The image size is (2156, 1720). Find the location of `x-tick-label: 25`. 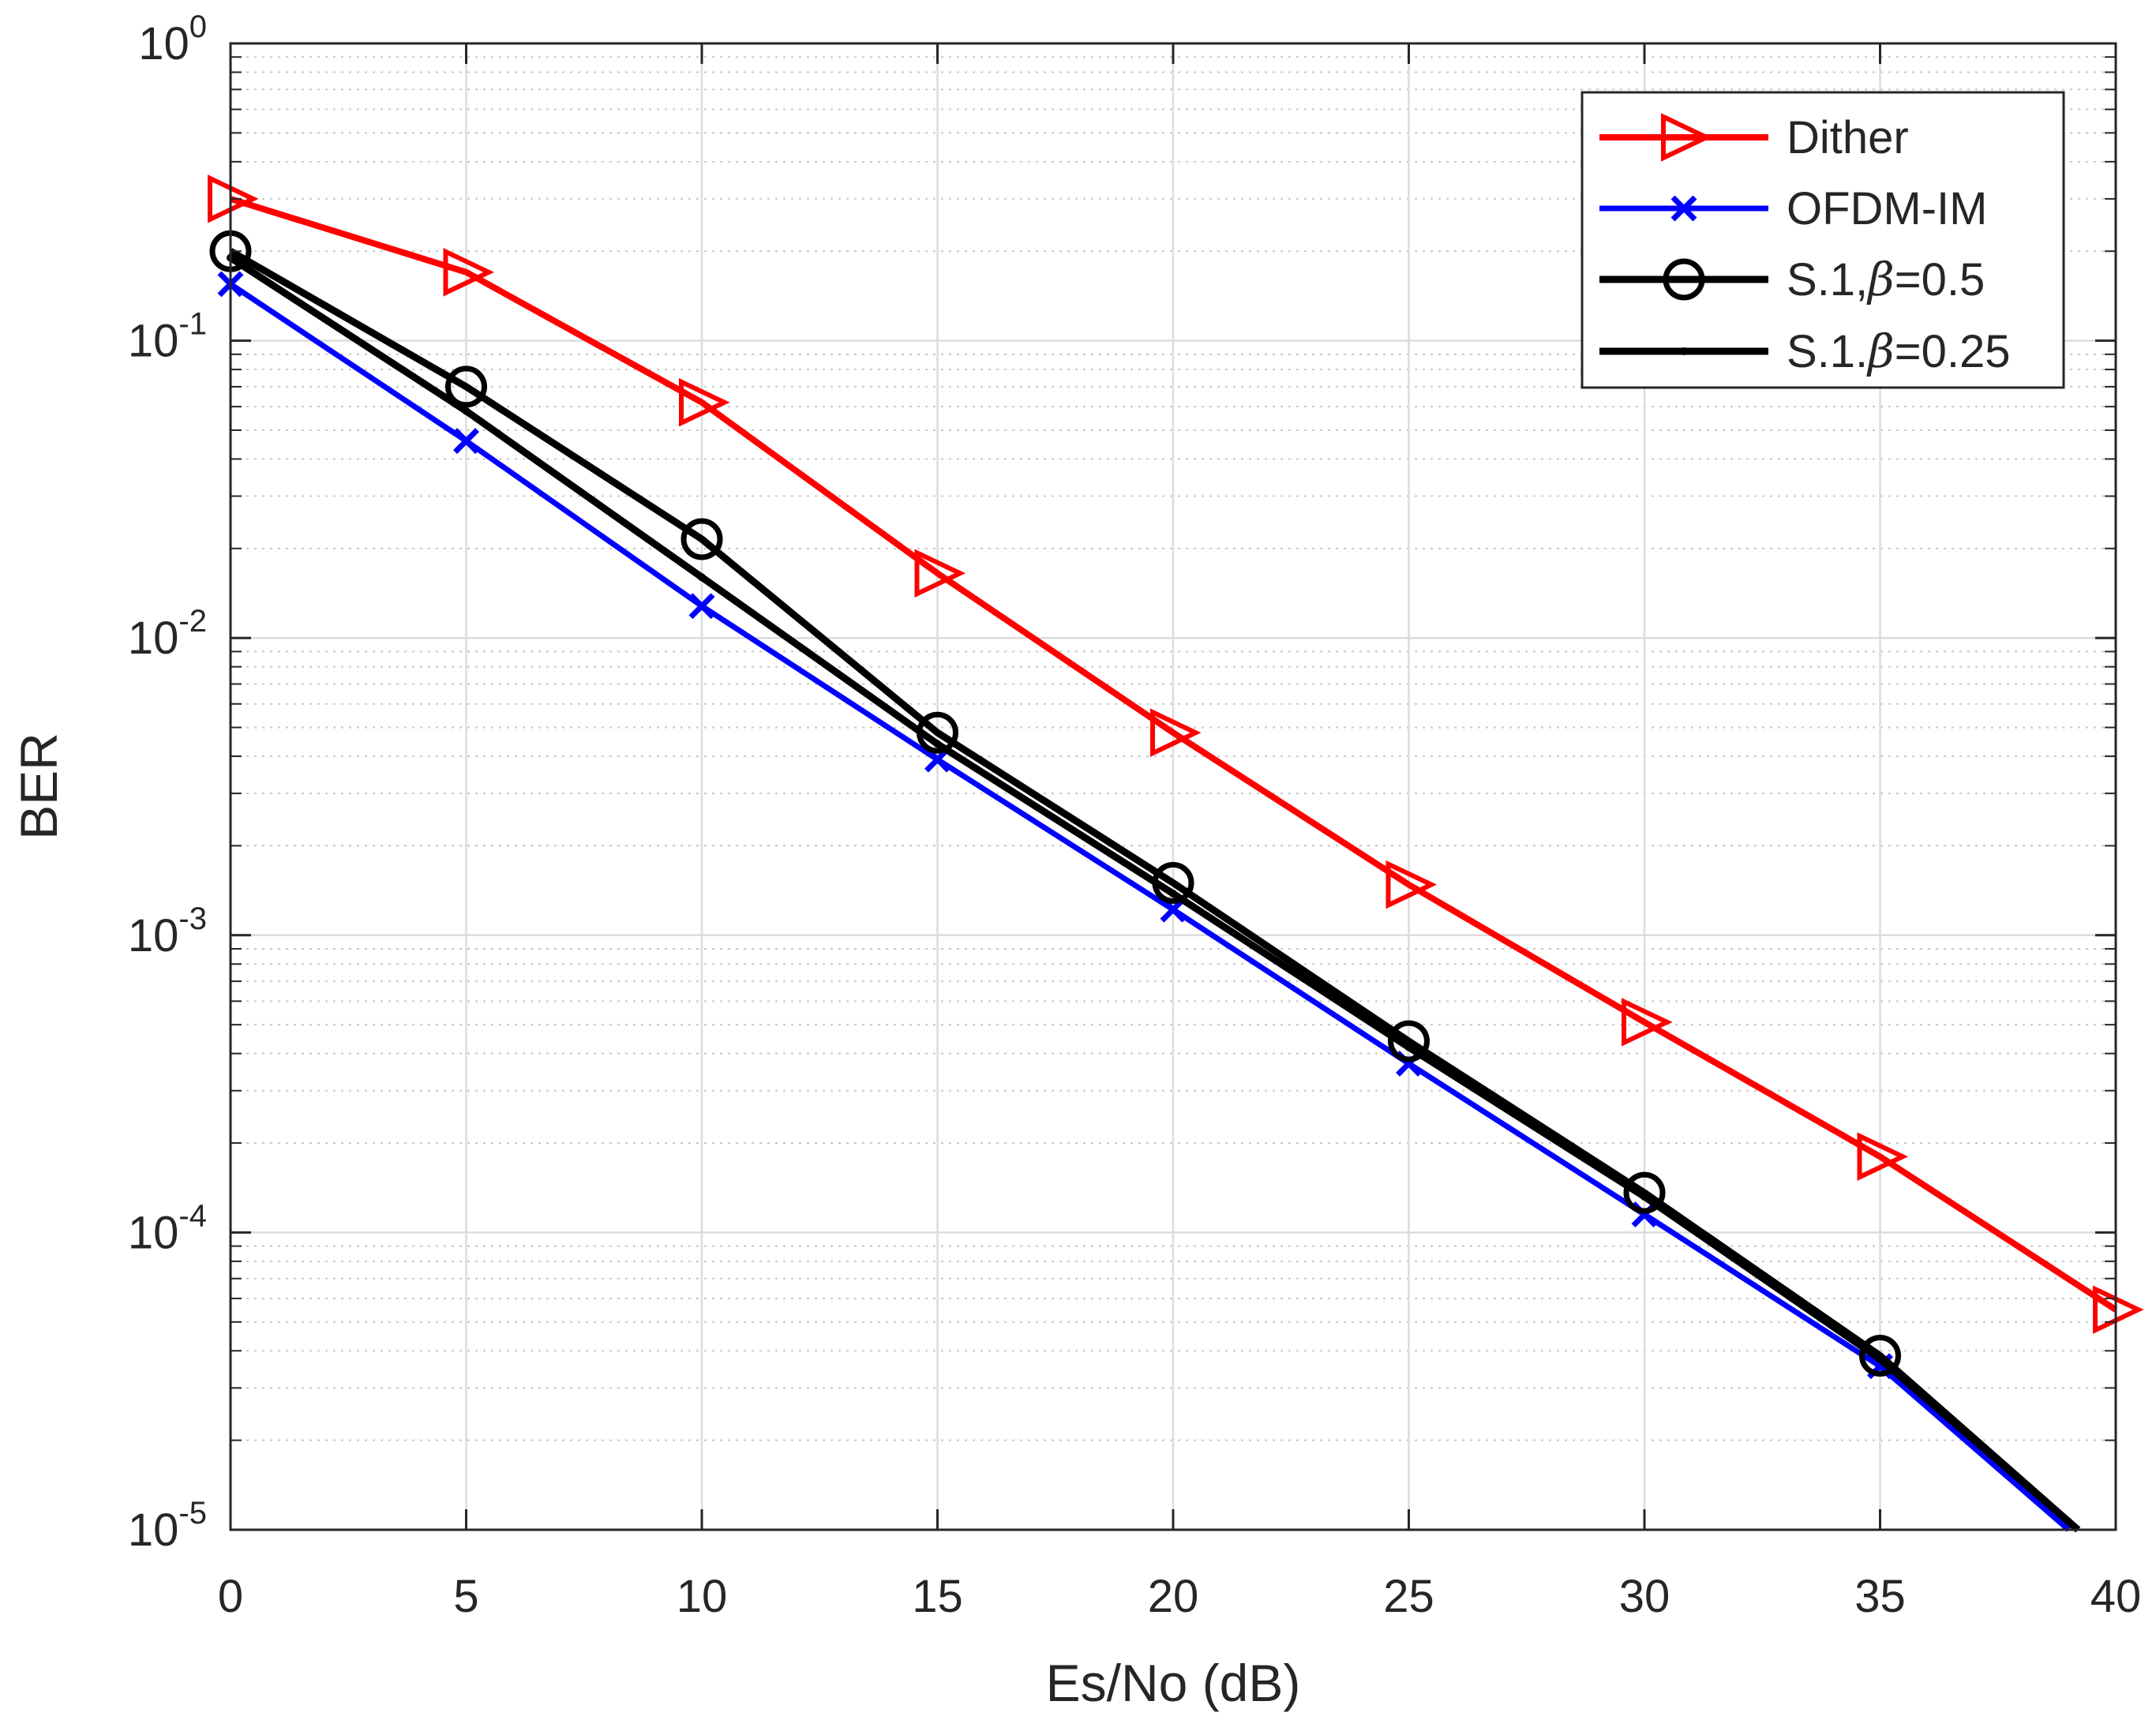

x-tick-label: 25 is located at coordinates (1408, 1597).